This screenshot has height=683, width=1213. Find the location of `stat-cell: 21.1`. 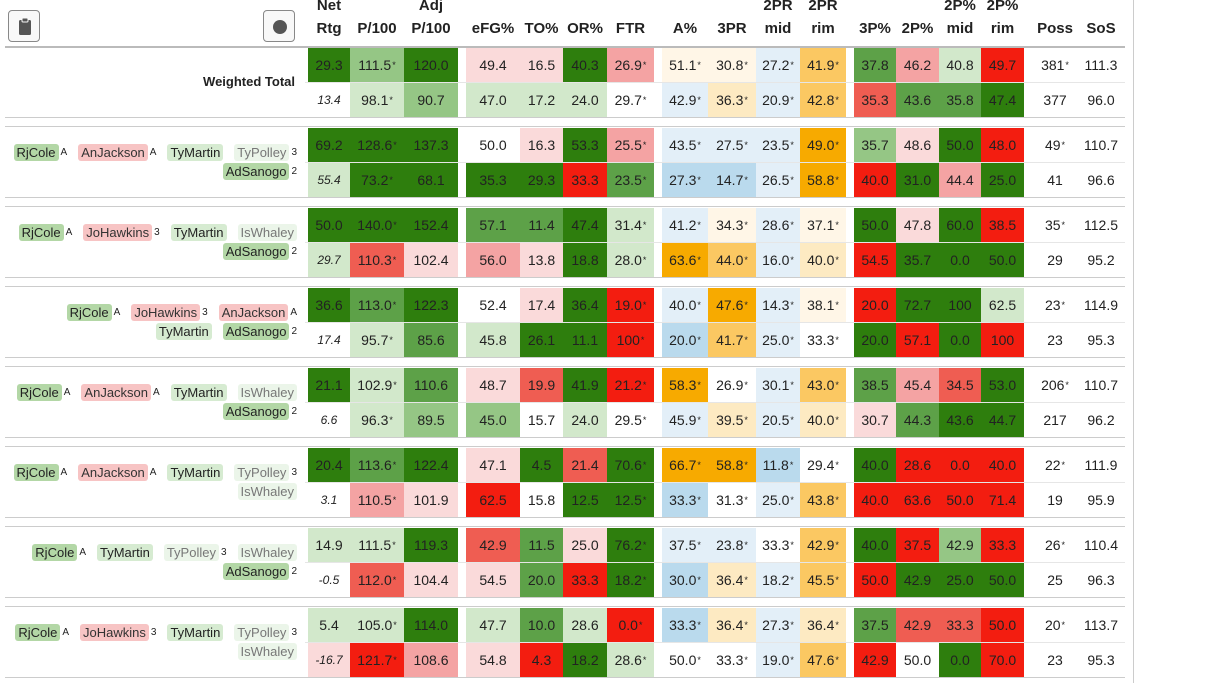

stat-cell: 21.1 is located at coordinates (329, 385).